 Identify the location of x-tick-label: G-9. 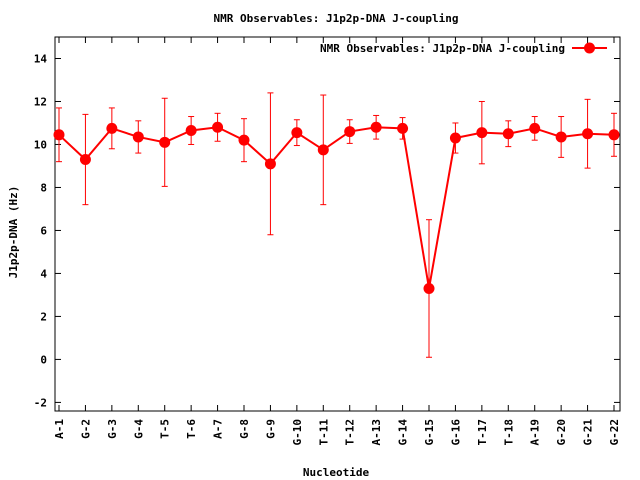
(270, 429).